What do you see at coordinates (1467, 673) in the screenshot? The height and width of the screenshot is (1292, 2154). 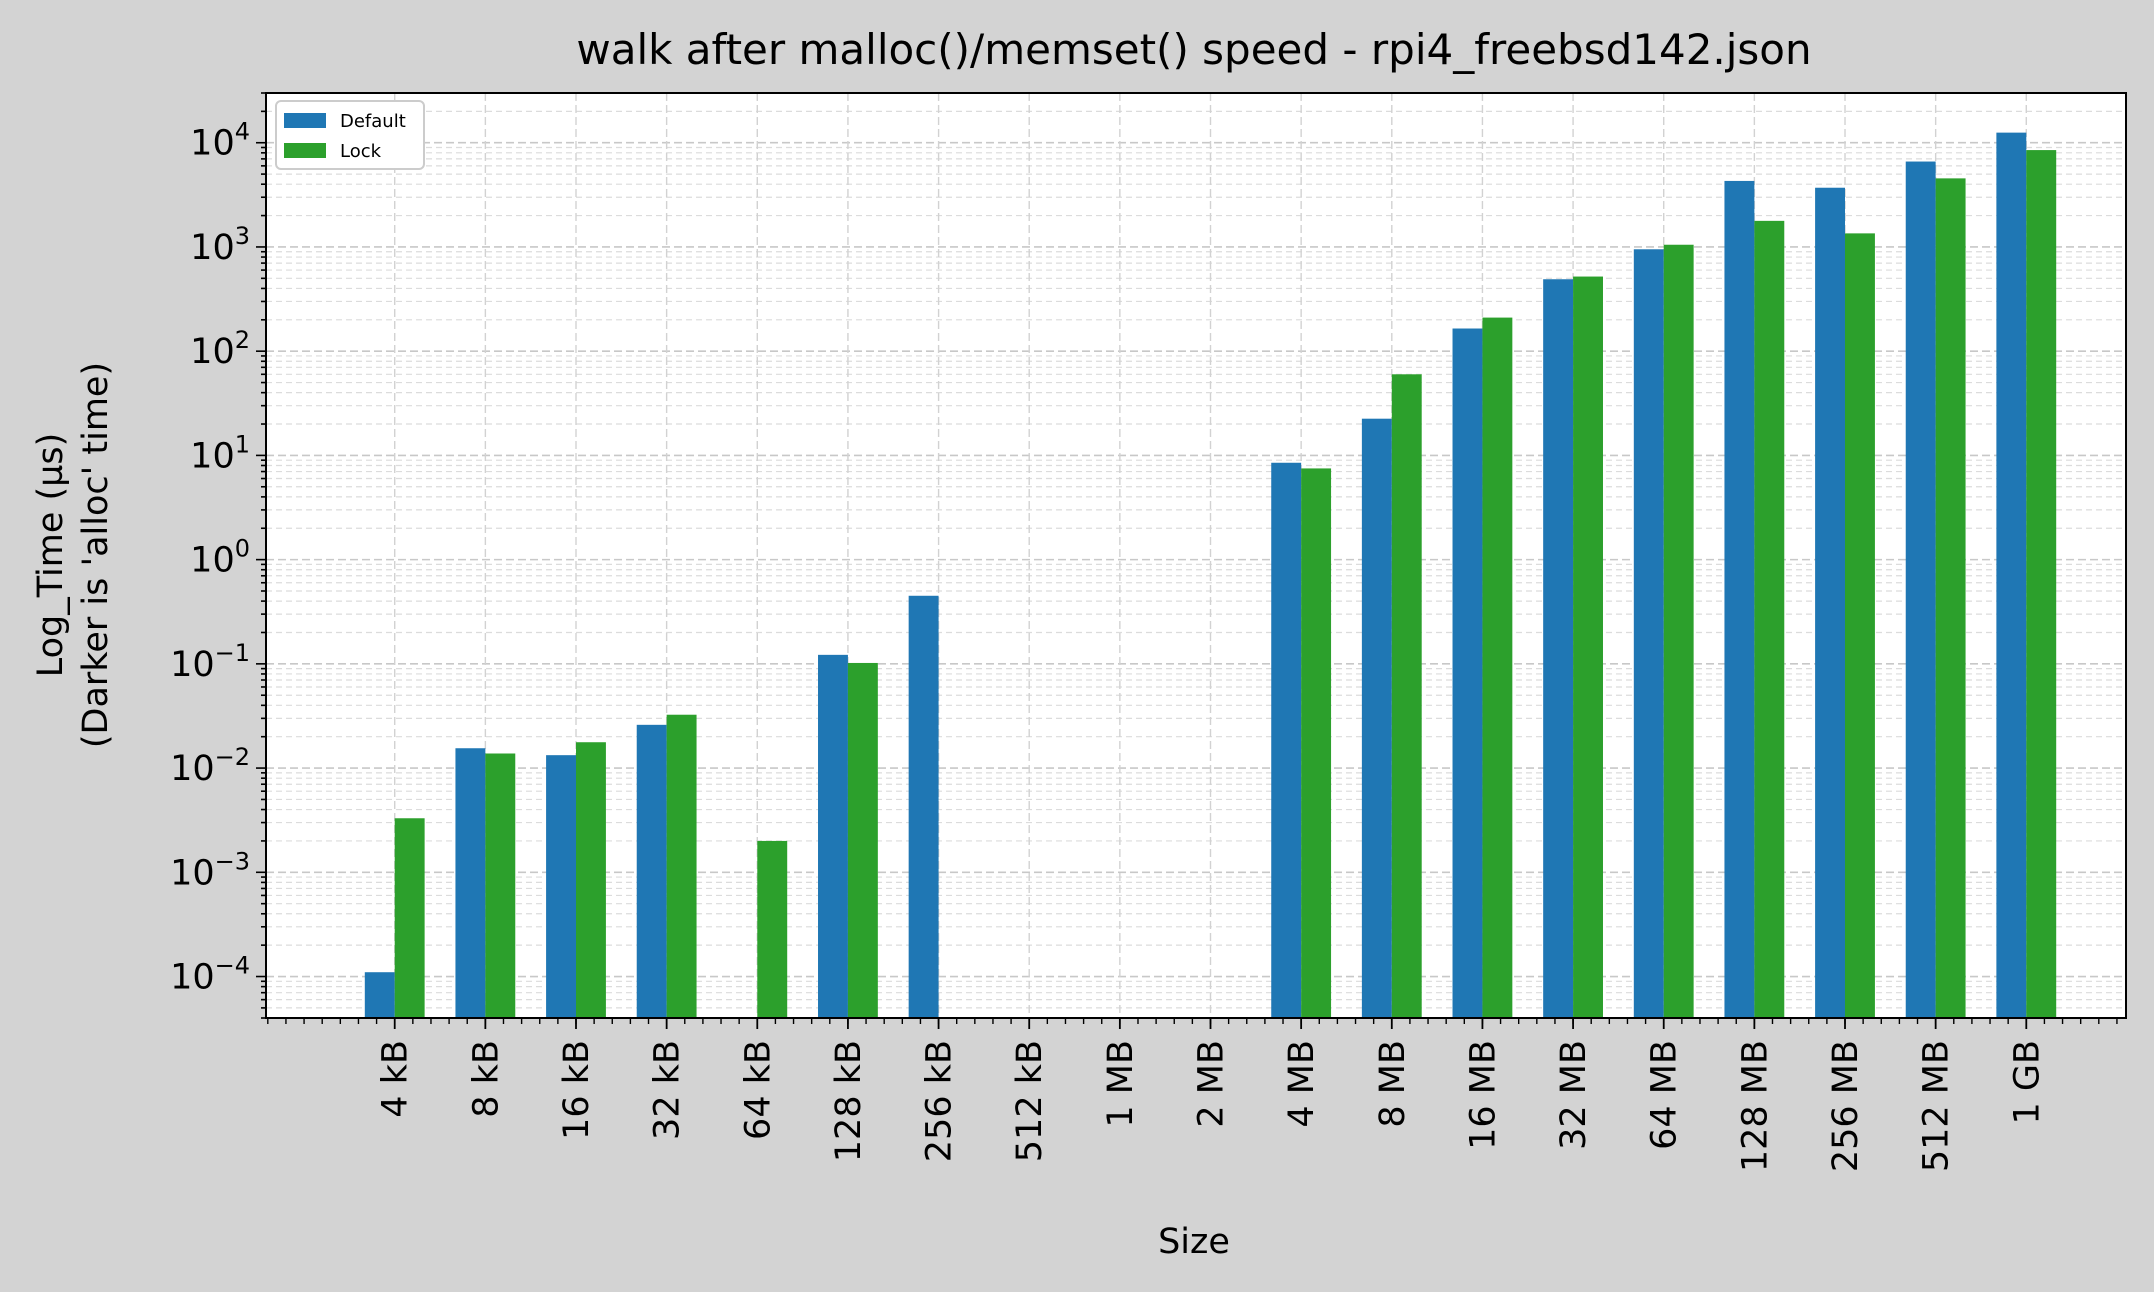 I see `bar-default-16mb` at bounding box center [1467, 673].